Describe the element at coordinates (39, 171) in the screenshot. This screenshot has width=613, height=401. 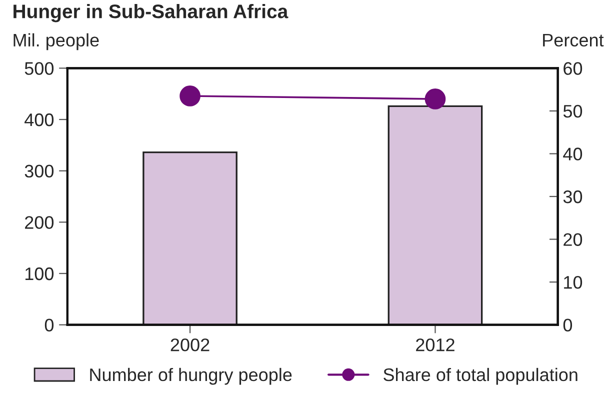
I see `y-tick-label: 300` at that location.